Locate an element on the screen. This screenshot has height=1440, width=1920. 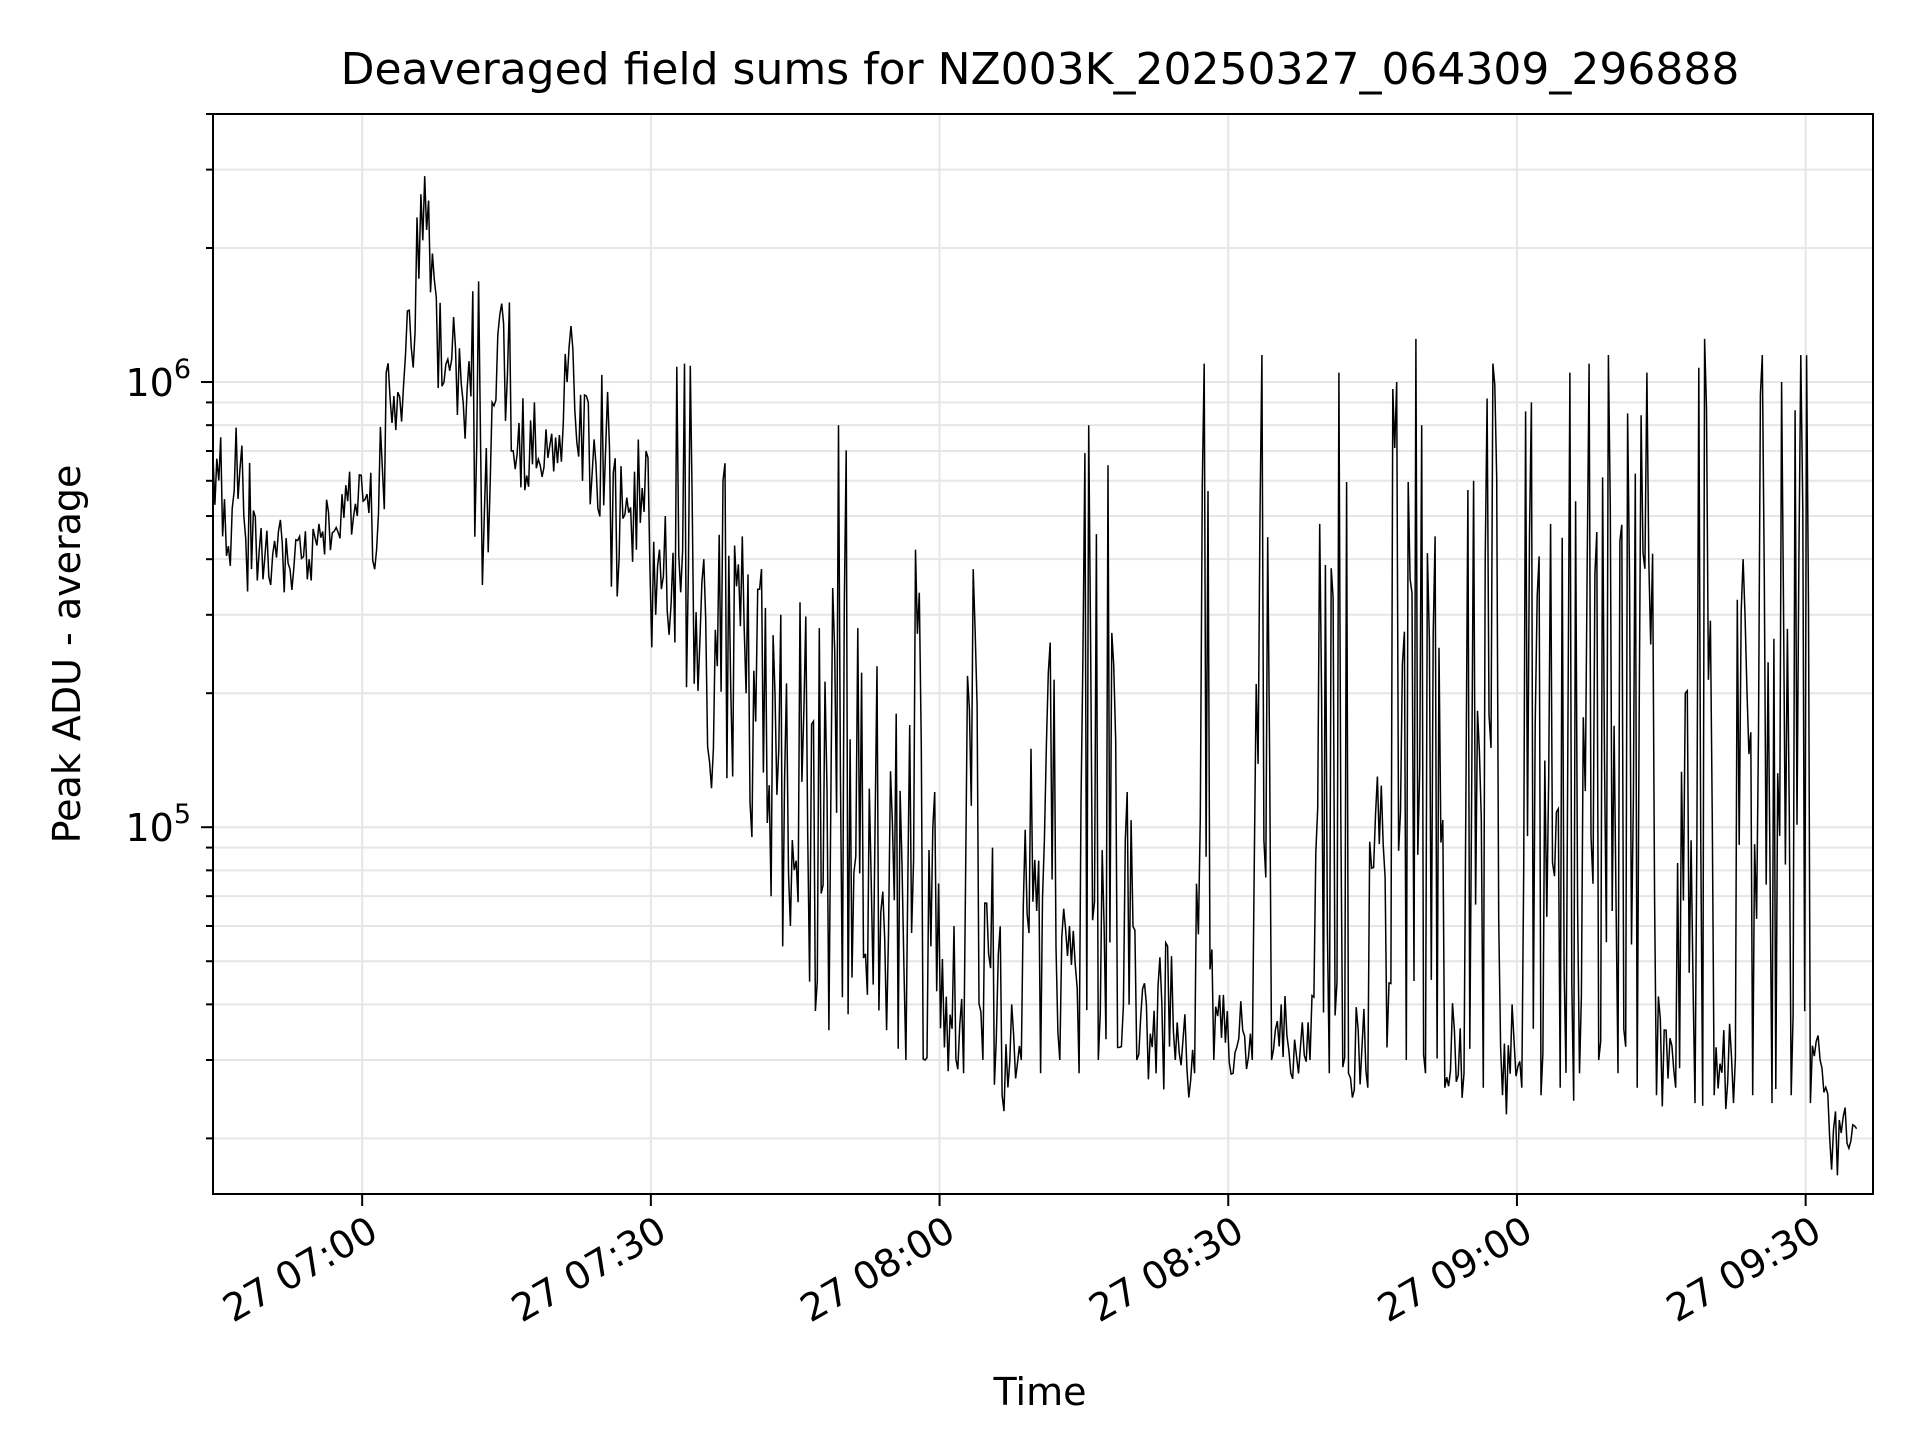
y-tick-label: 10⁵ is located at coordinates (158, 824).